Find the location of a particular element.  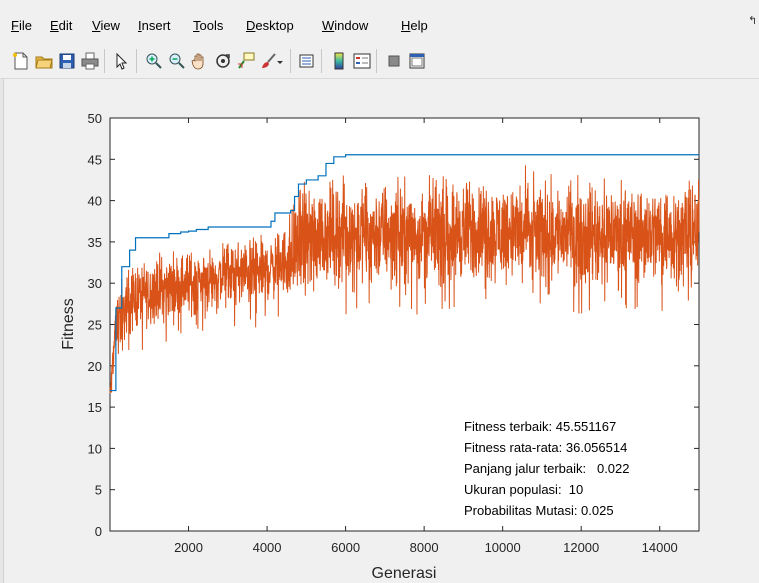

print-icon is located at coordinates (90, 61).